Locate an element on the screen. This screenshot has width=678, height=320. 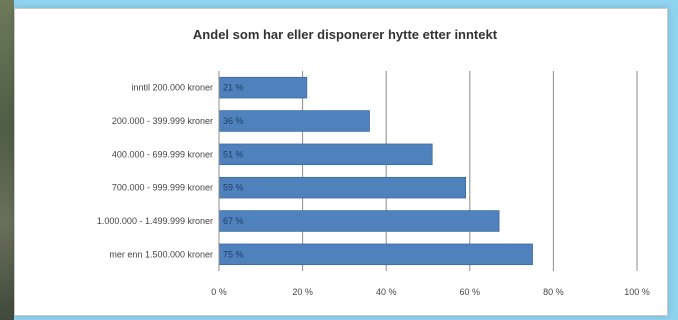
x-tick-label: 40 % is located at coordinates (386, 292).